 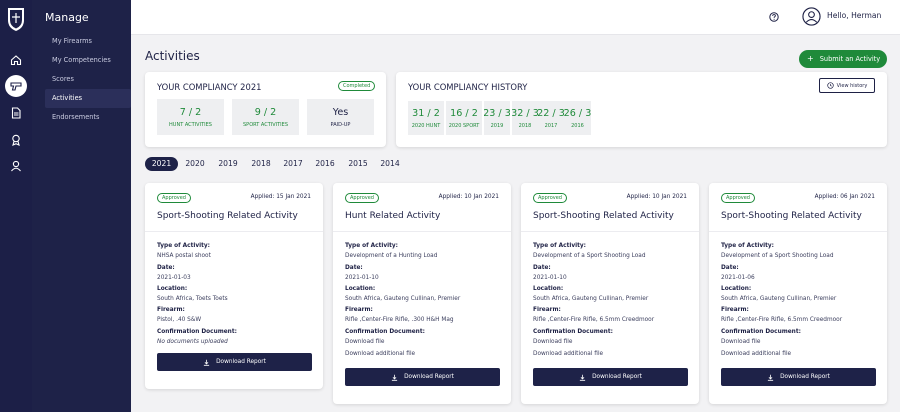 What do you see at coordinates (426, 125) in the screenshot?
I see `stat-label: 2020 HUNT` at bounding box center [426, 125].